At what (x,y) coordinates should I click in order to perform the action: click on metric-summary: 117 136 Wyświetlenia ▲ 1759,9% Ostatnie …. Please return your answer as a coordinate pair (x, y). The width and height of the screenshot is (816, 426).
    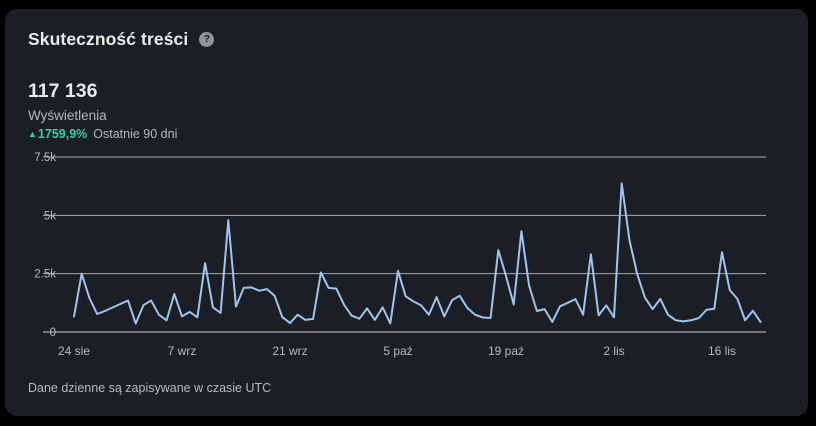
    Looking at the image, I should click on (102, 110).